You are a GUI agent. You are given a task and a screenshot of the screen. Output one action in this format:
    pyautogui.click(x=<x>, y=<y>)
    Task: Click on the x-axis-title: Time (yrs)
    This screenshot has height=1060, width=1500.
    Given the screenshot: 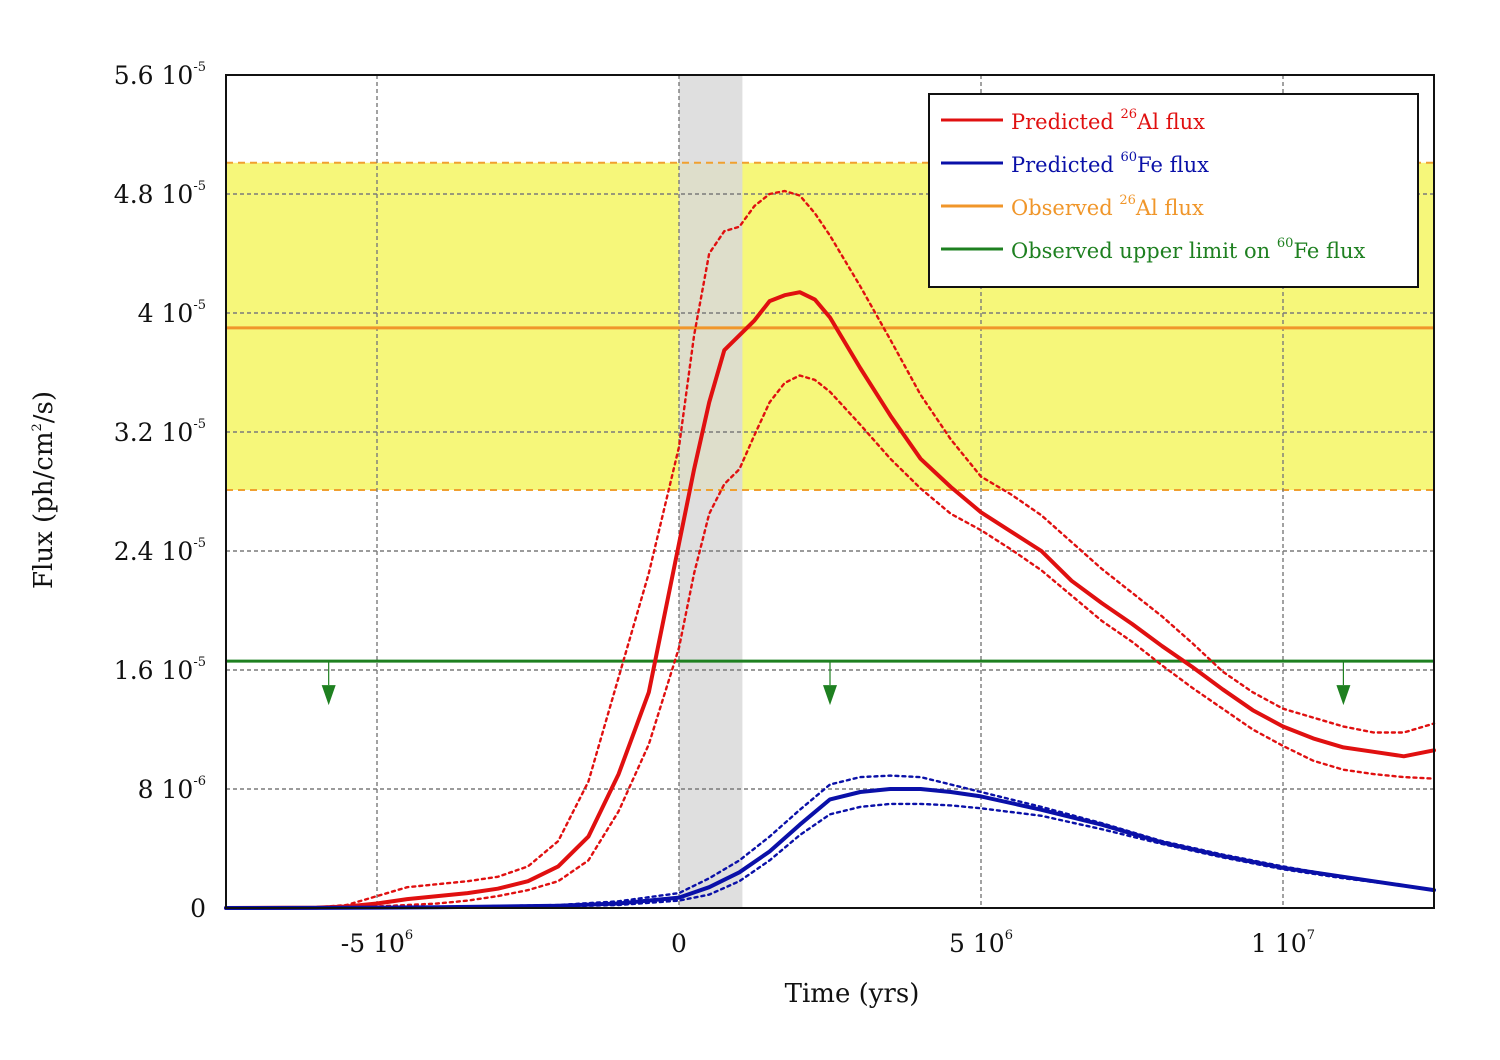 What is the action you would take?
    pyautogui.click(x=852, y=994)
    